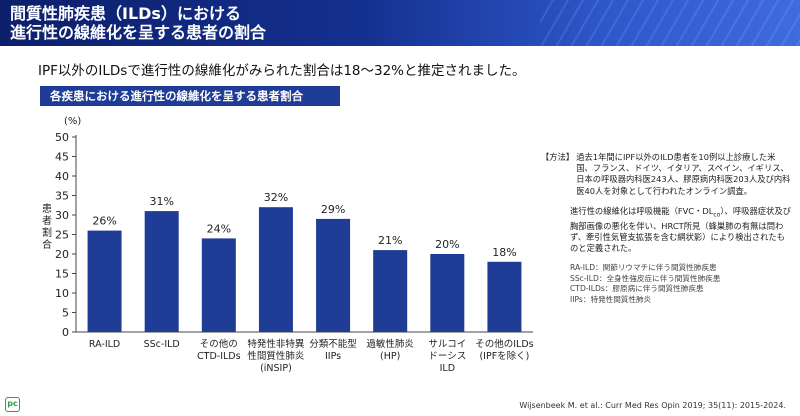 Image resolution: width=800 pixels, height=416 pixels. I want to click on y-axis-label-char: 患, so click(47, 209).